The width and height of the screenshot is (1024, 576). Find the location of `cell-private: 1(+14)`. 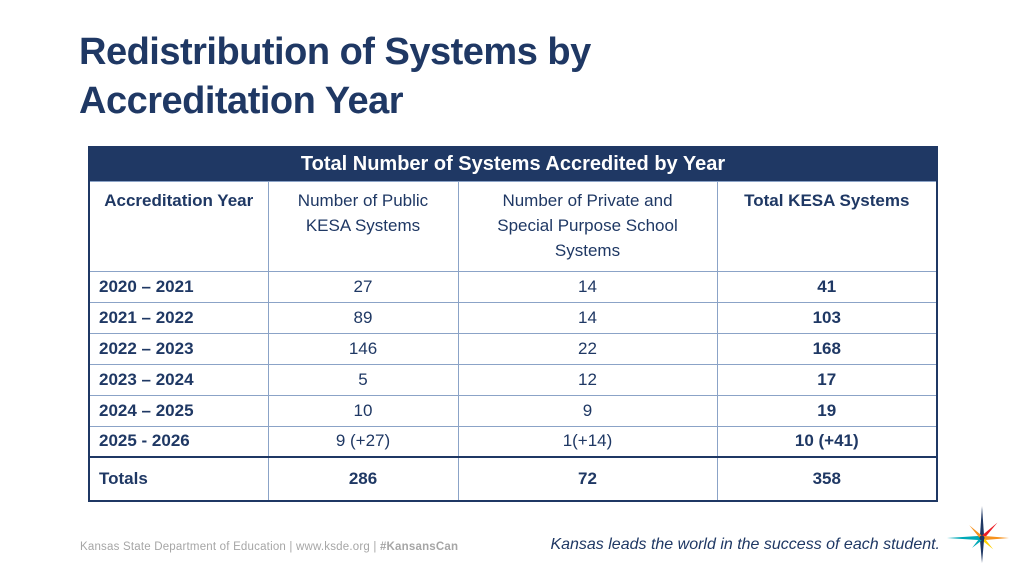

cell-private: 1(+14) is located at coordinates (587, 441).